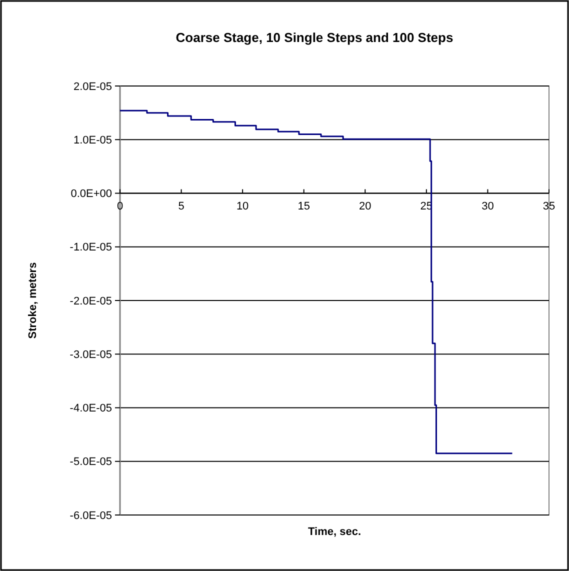 The height and width of the screenshot is (571, 569). I want to click on y-tick-label: 2.0E-05, so click(92, 86).